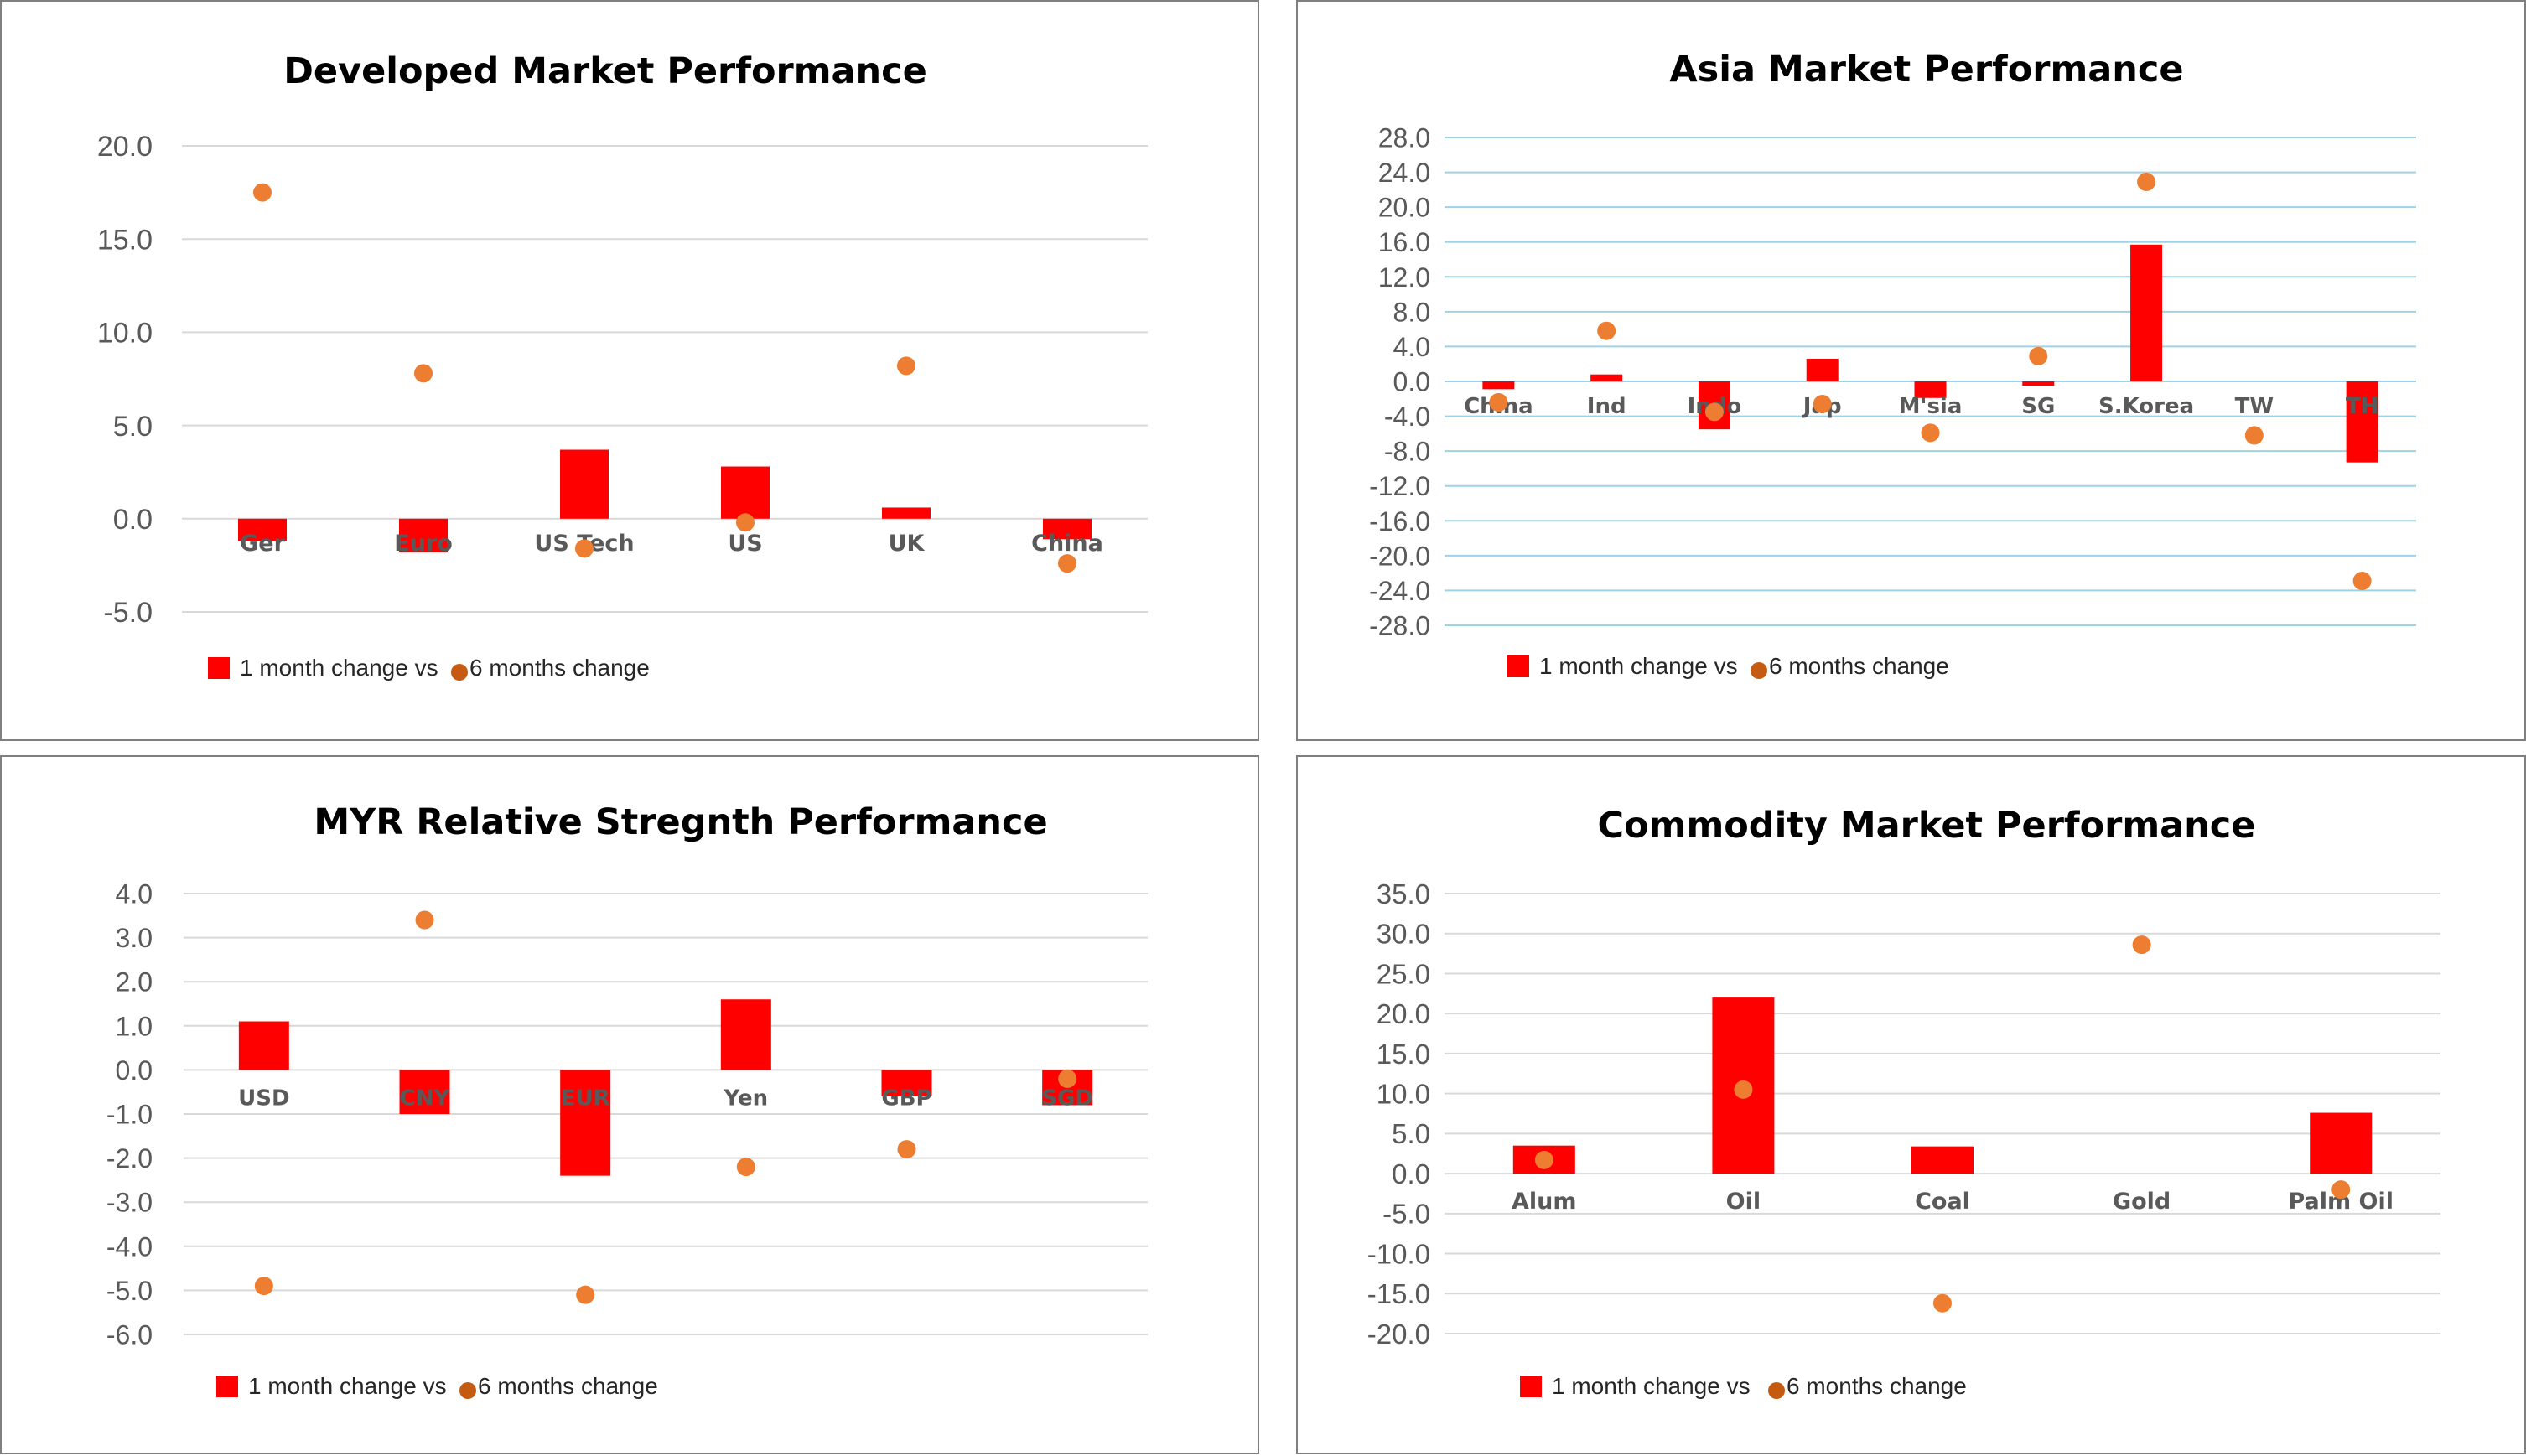 This screenshot has width=2526, height=1456. Describe the element at coordinates (585, 1098) in the screenshot. I see `category-label: EUR` at that location.